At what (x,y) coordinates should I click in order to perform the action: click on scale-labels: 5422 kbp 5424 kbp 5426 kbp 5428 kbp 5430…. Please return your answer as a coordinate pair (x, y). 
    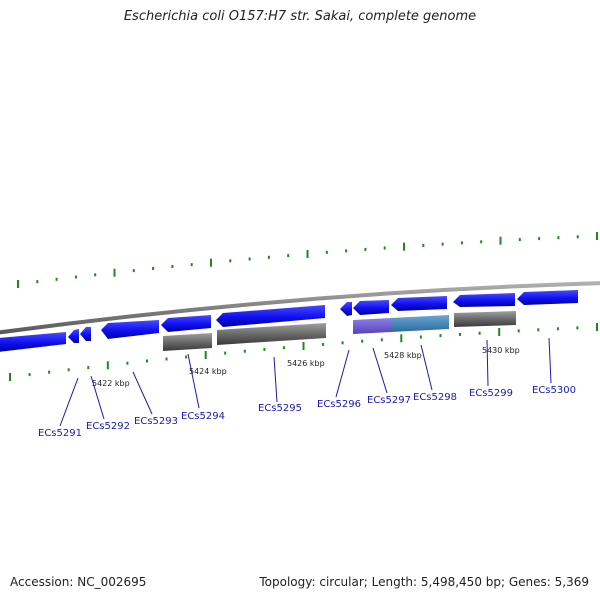
    Looking at the image, I should click on (306, 367).